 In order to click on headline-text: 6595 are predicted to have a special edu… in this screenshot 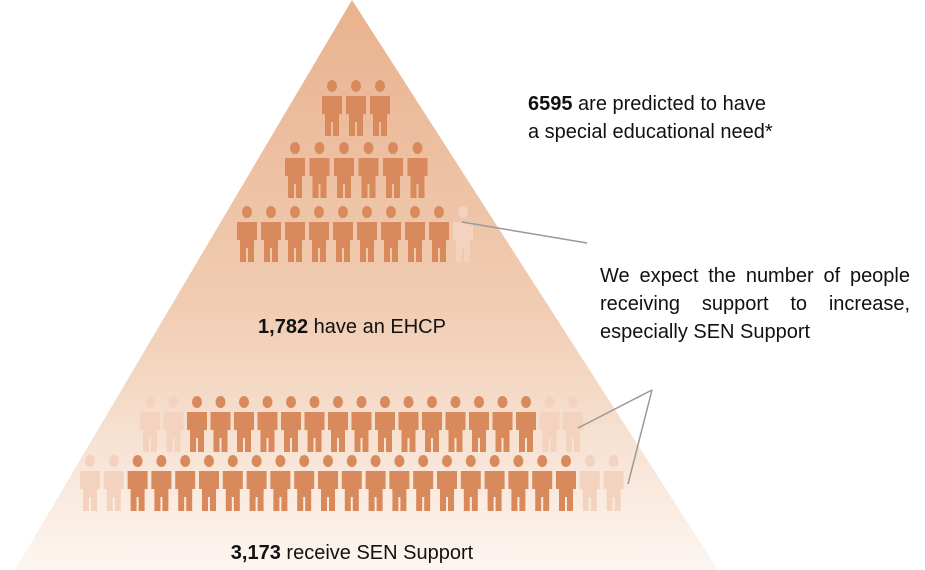, I will do `click(653, 118)`.